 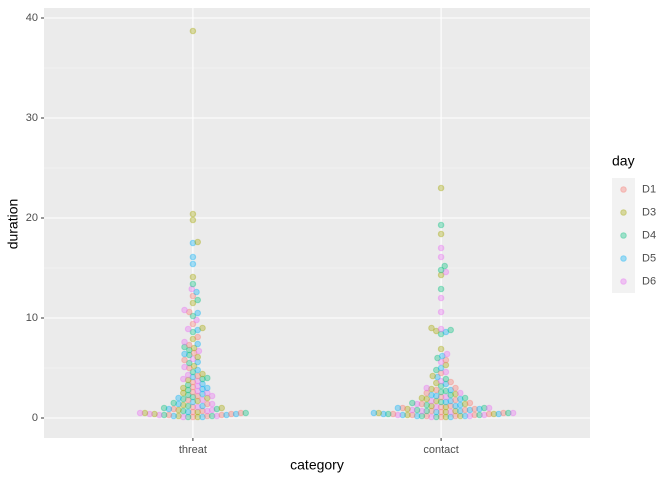 I want to click on x-tick-label: contact, so click(x=440, y=450).